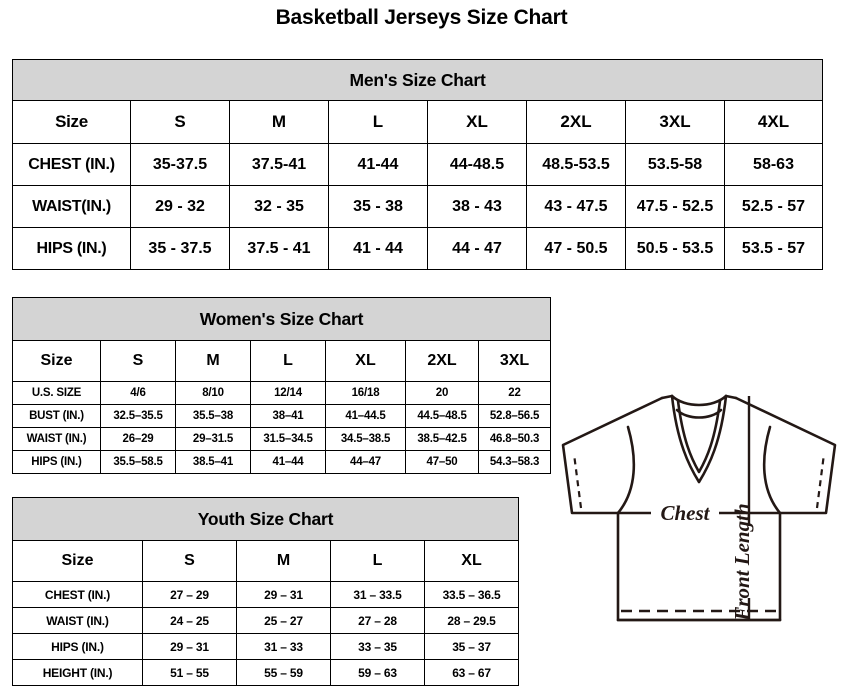  Describe the element at coordinates (626, 470) in the screenshot. I see `jersey-left-armhole` at that location.